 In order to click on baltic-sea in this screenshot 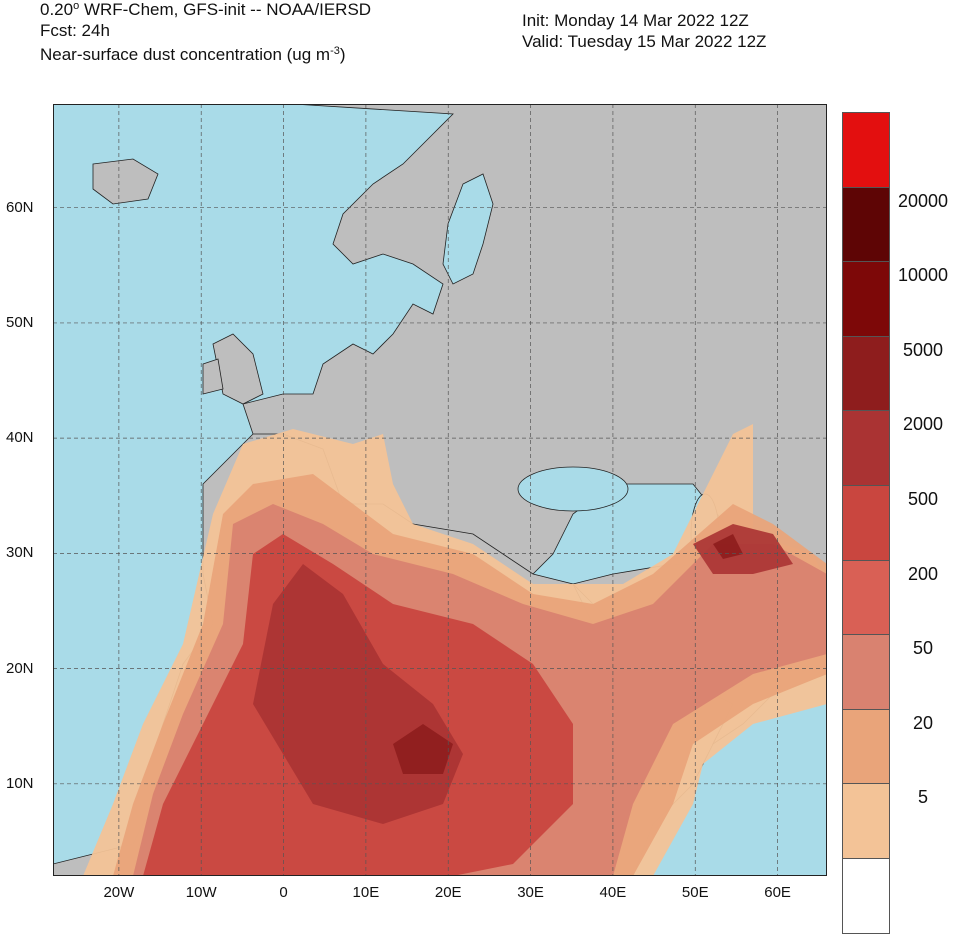, I will do `click(468, 229)`.